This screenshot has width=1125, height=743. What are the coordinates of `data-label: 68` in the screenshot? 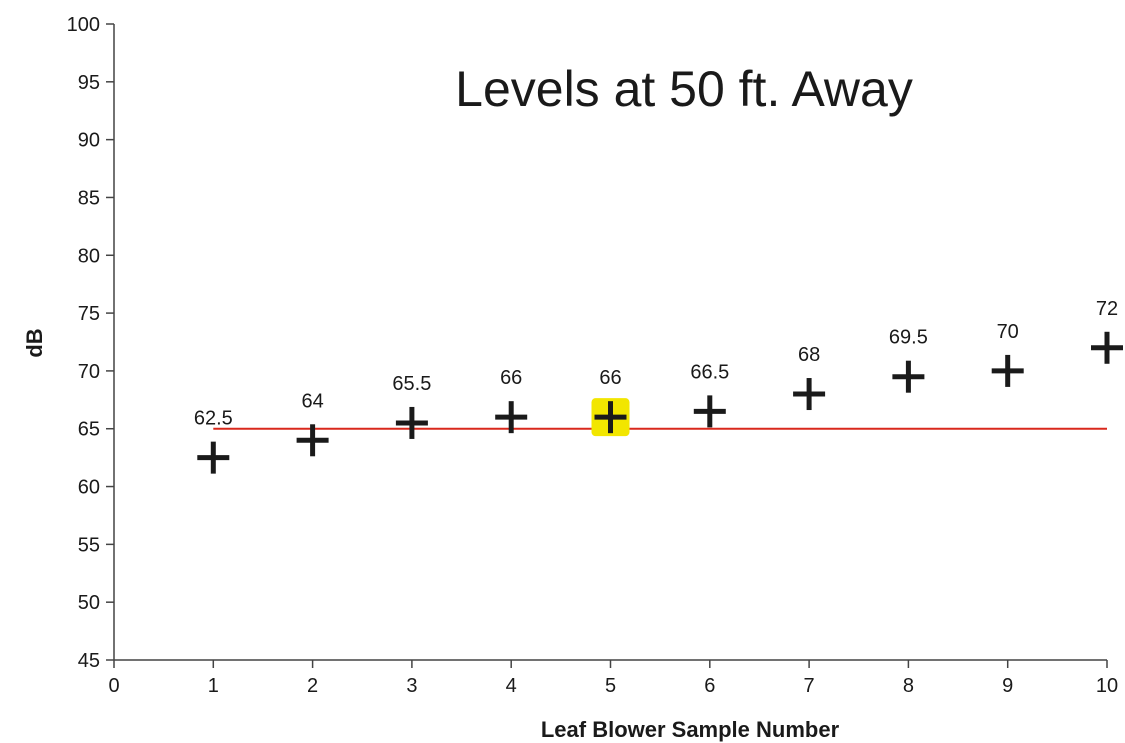 It's located at (809, 355).